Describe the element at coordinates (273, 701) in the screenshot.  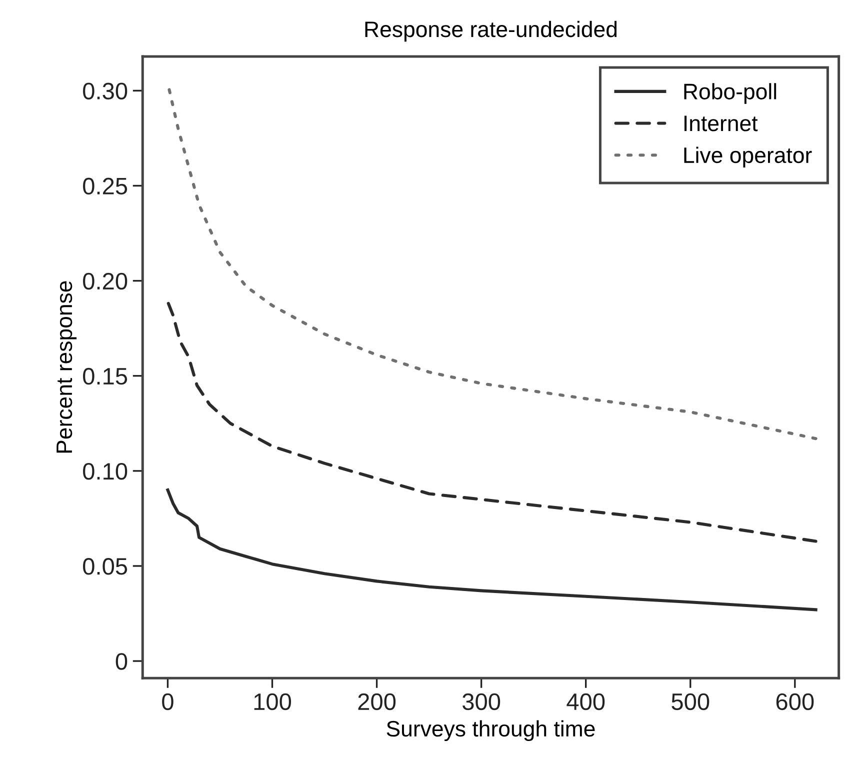
I see `x-tick-label: 100` at that location.